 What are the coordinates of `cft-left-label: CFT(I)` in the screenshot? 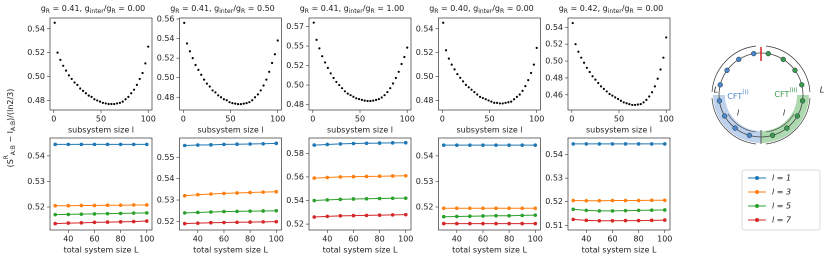 It's located at (737, 95).